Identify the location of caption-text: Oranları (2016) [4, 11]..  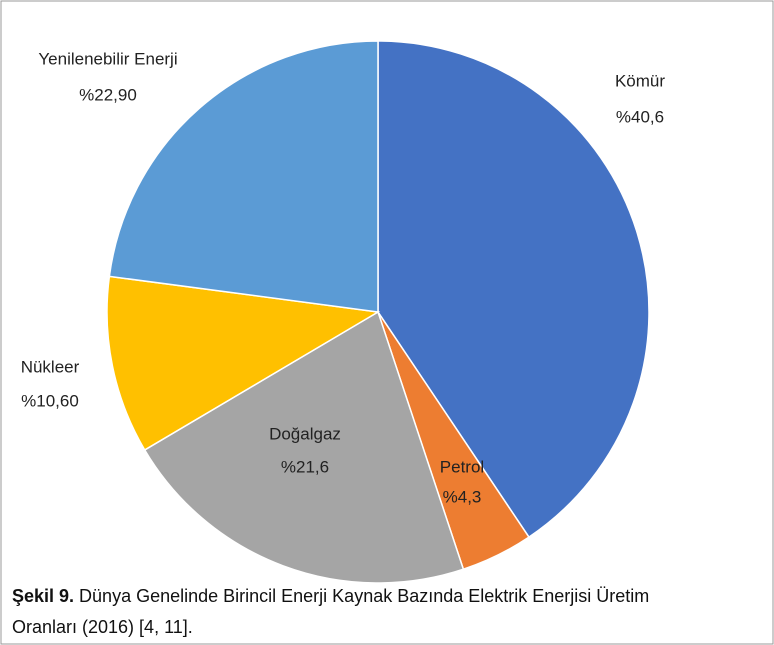
(102, 627).